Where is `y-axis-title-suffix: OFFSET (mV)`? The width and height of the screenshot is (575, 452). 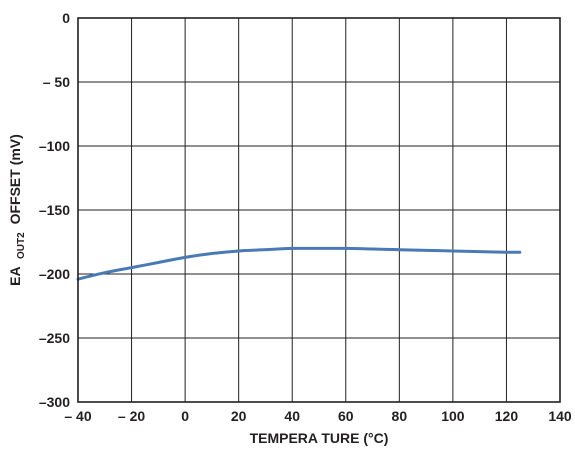 y-axis-title-suffix: OFFSET (mV) is located at coordinates (15, 179).